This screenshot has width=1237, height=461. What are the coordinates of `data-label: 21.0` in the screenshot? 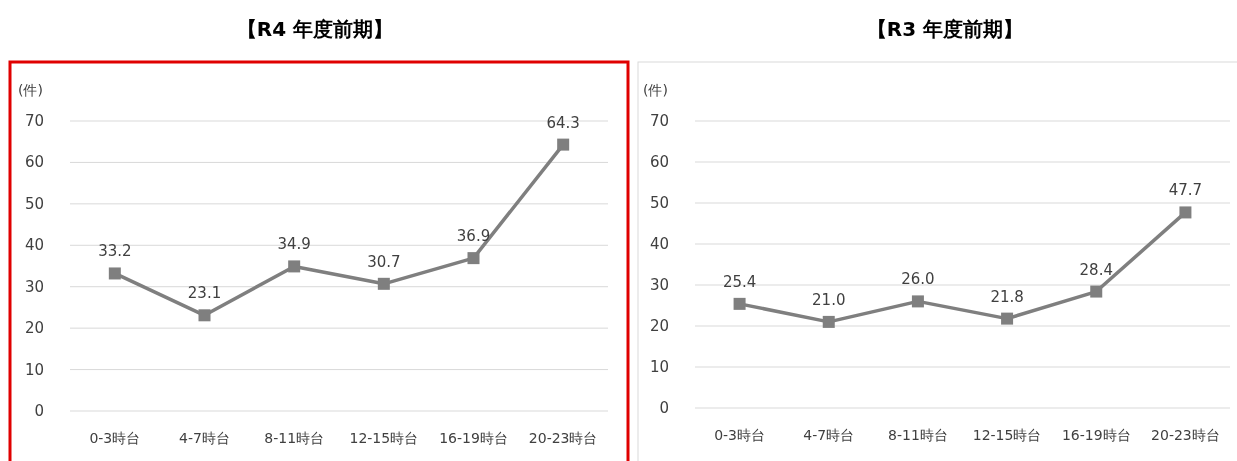 It's located at (829, 299).